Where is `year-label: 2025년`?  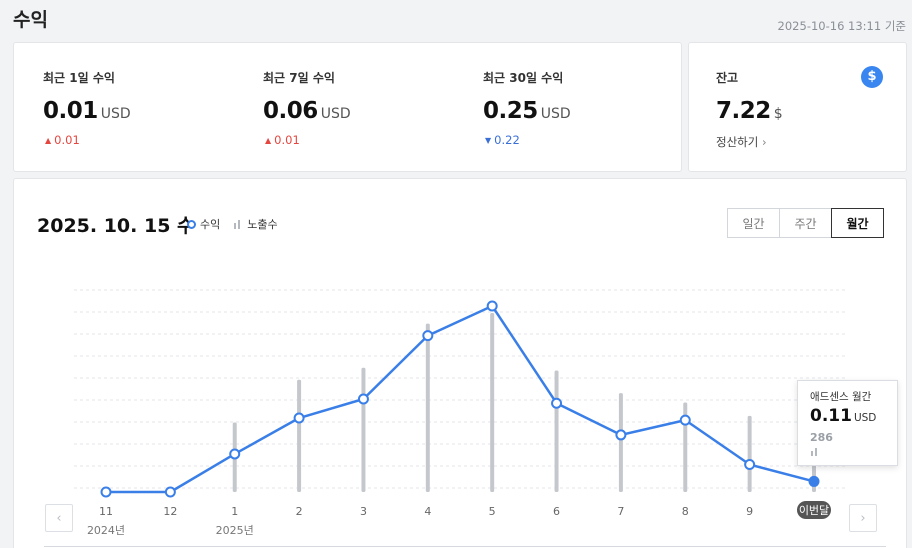 year-label: 2025년 is located at coordinates (235, 530).